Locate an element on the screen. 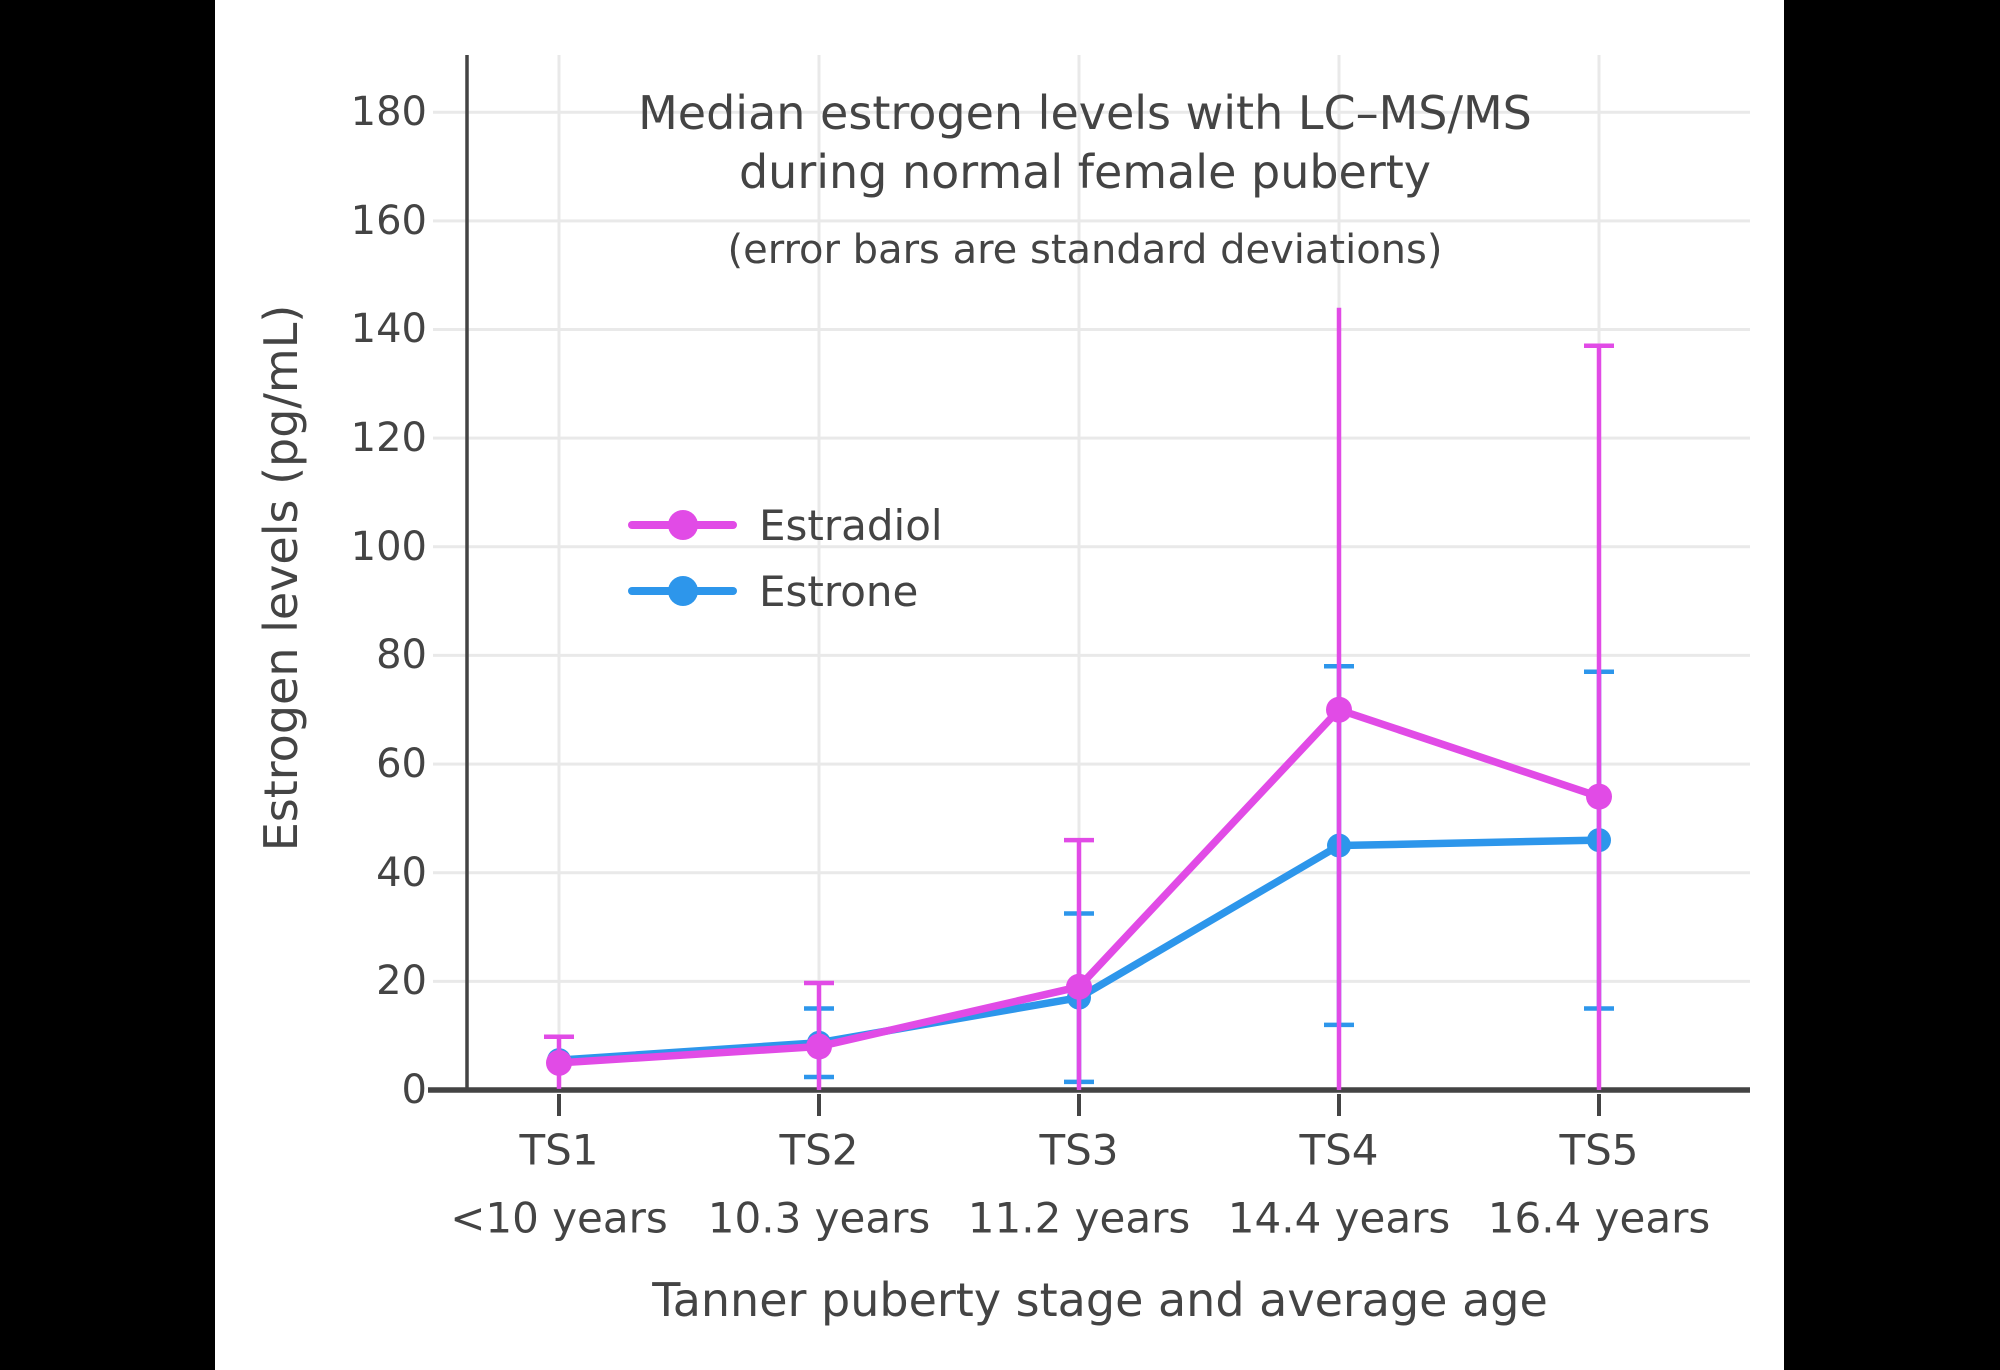 The height and width of the screenshot is (1370, 2000). legend-item-estradiol: Estradiol is located at coordinates (785, 525).